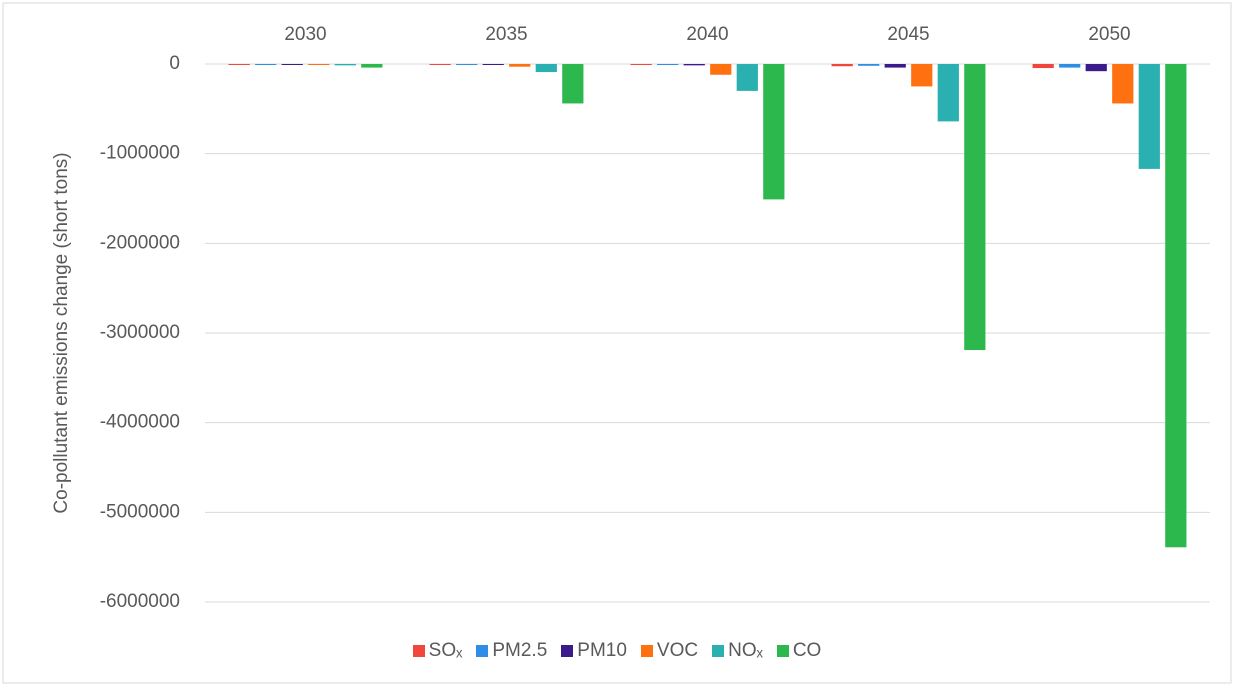 This screenshot has height=685, width=1234. What do you see at coordinates (908, 34) in the screenshot?
I see `x-tick-label: 2045` at bounding box center [908, 34].